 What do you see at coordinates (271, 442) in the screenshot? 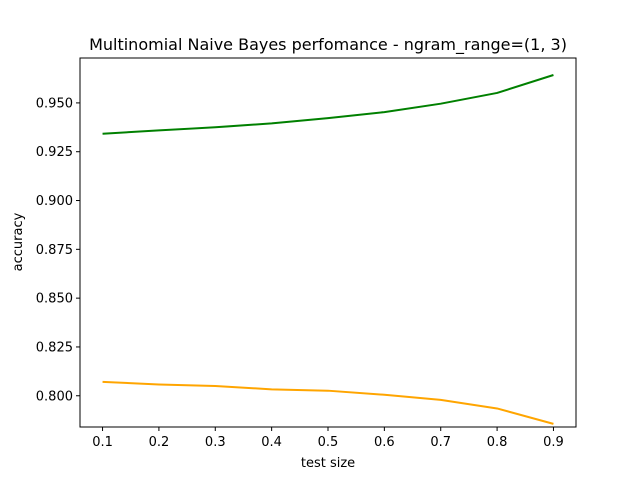
I see `x-tick-label: 0.4` at bounding box center [271, 442].